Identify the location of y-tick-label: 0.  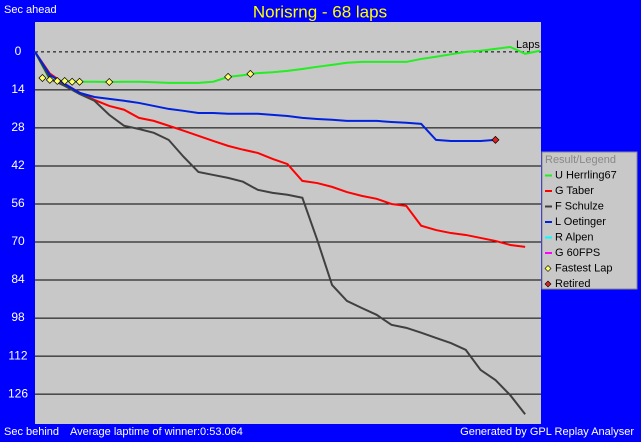
(18, 51).